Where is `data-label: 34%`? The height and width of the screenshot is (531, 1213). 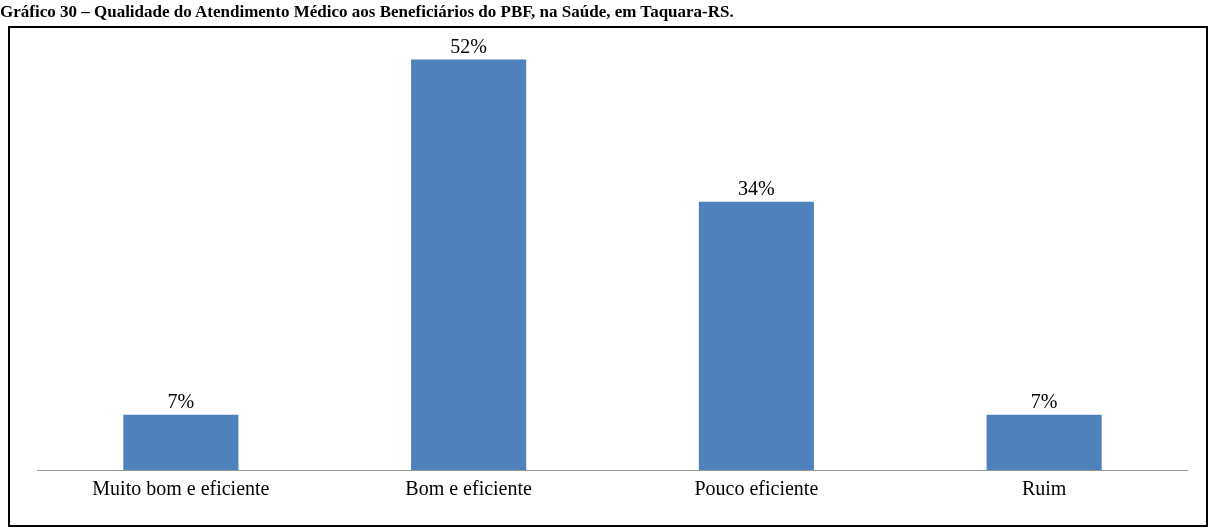 data-label: 34% is located at coordinates (756, 187).